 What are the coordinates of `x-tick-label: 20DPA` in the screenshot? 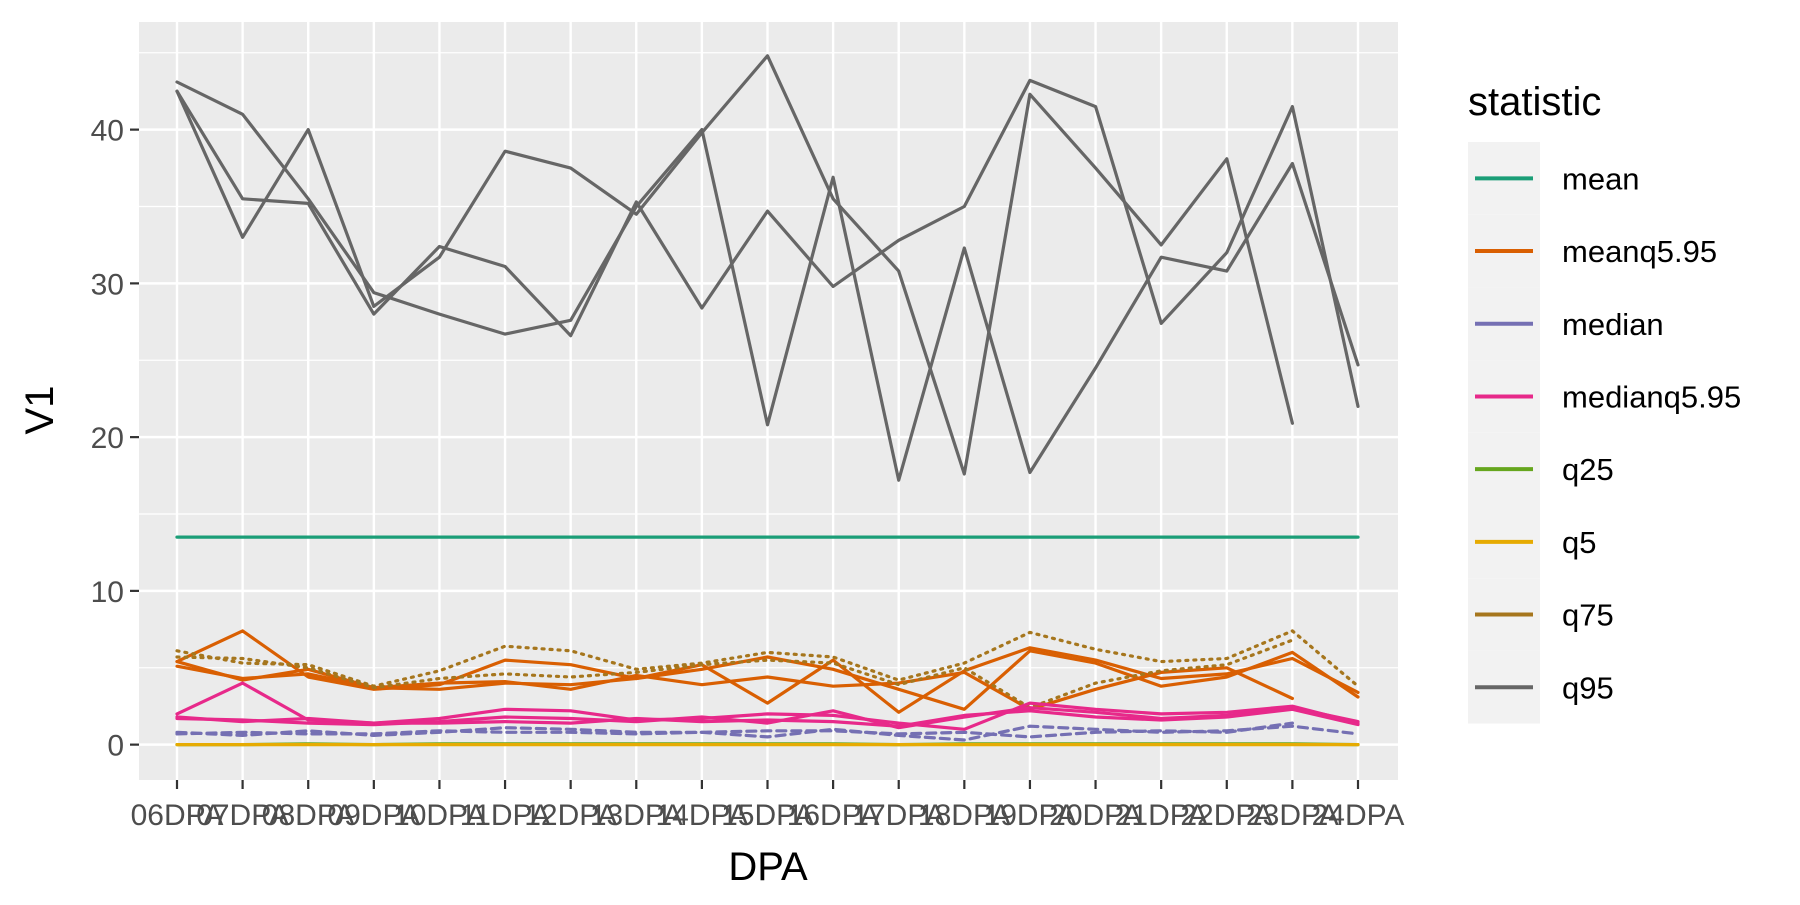 It's located at (1095, 815).